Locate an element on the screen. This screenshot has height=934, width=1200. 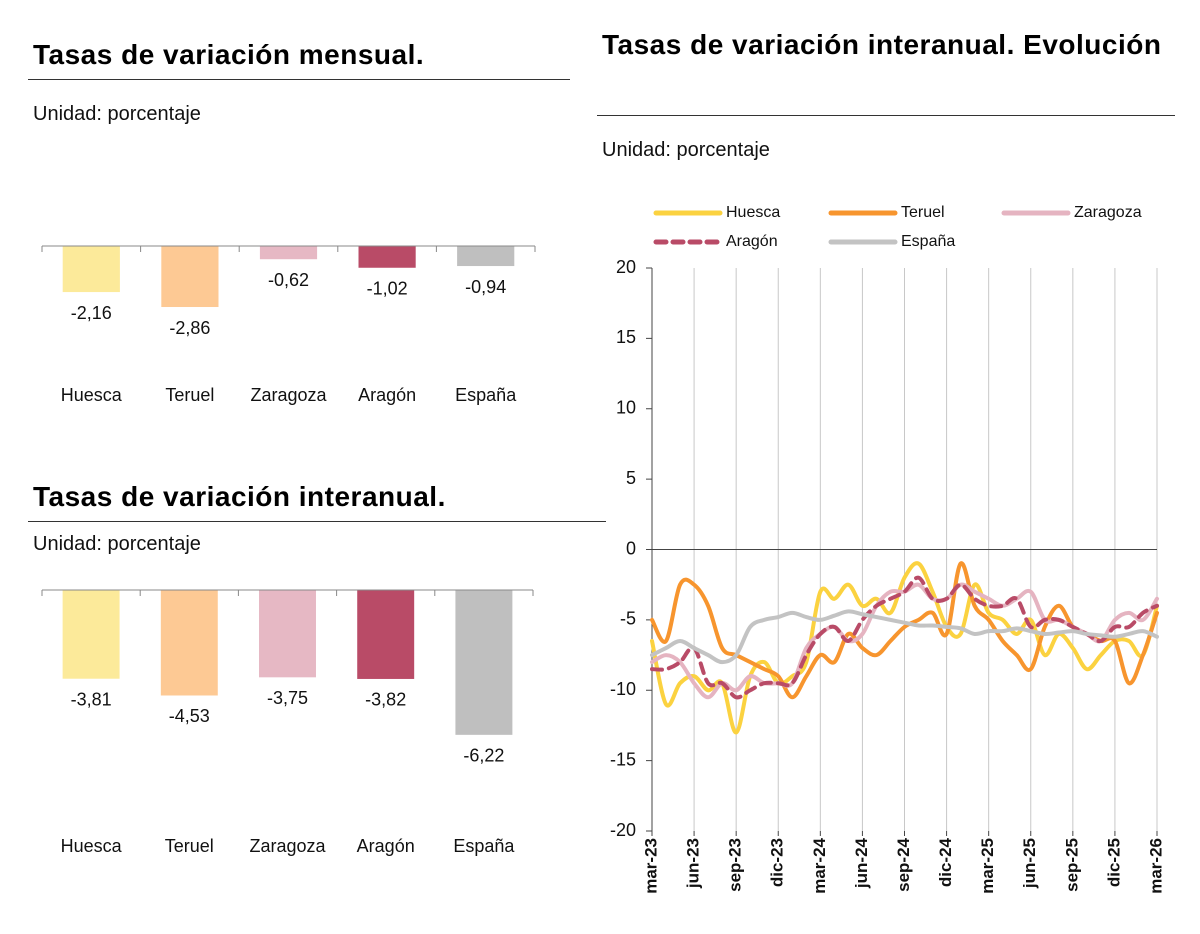
legend-label: España is located at coordinates (928, 241).